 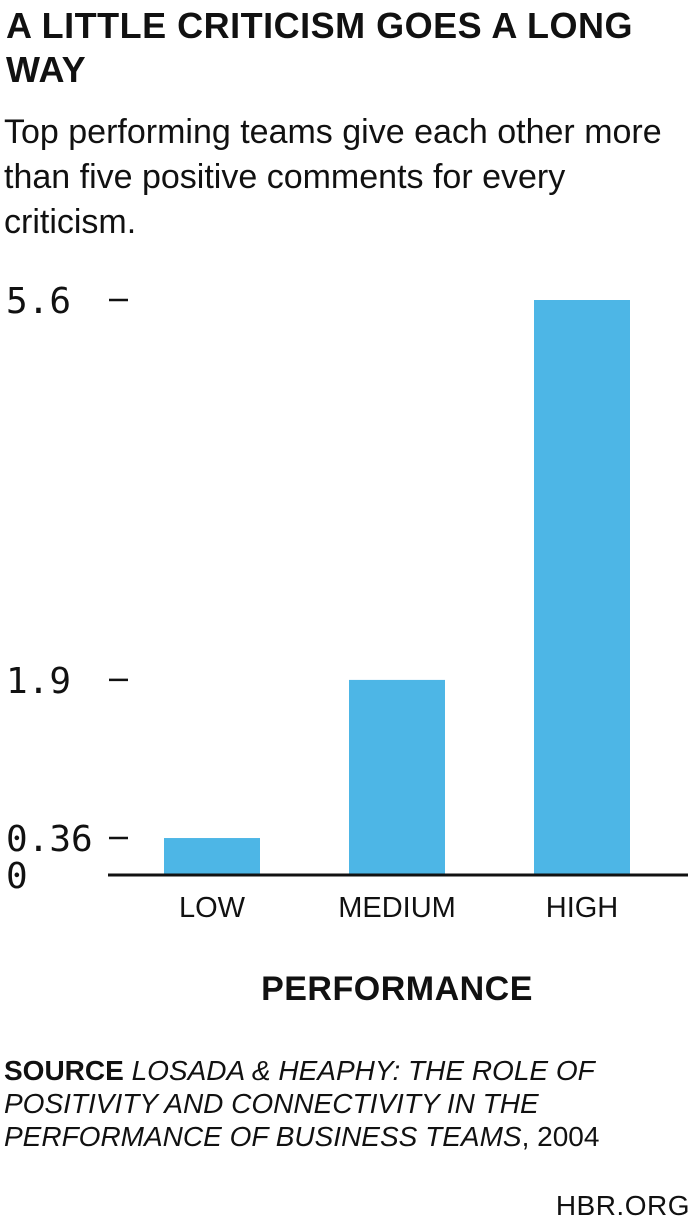 I want to click on x-axis: LOW MEDIUM HIGH, so click(x=398, y=908).